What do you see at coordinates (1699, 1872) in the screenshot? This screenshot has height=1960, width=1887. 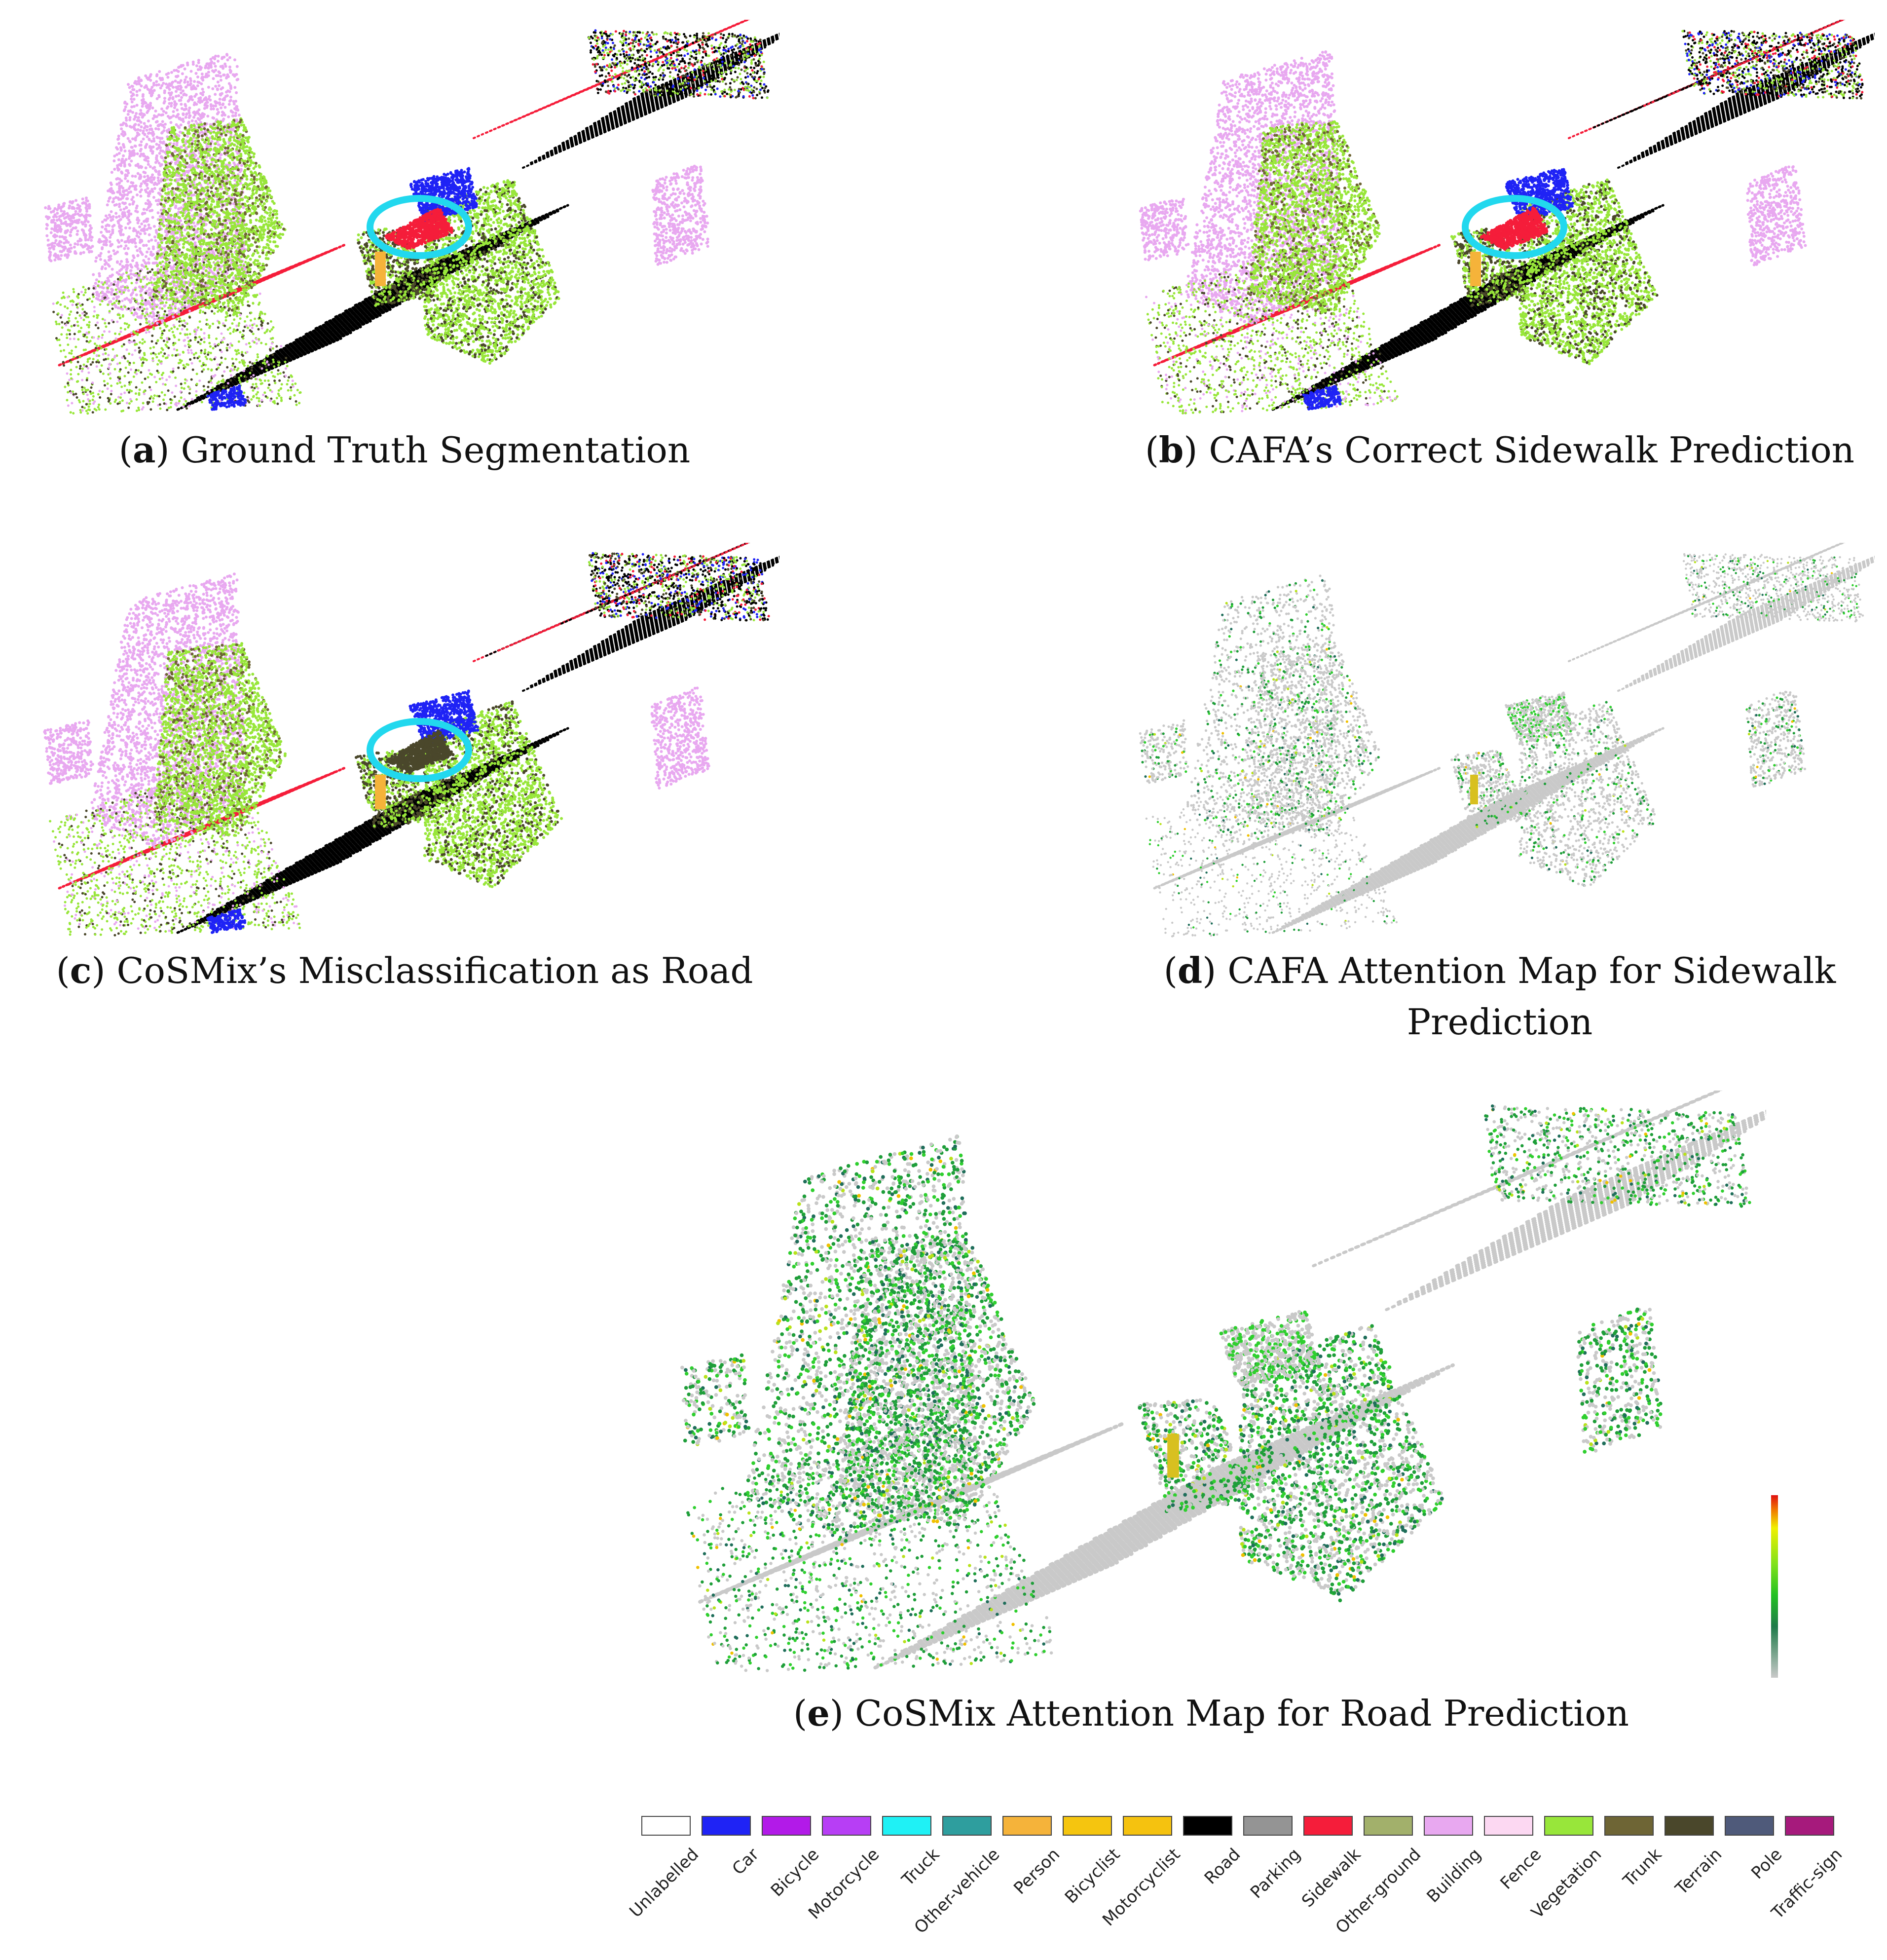 I see `legend-label-terrain: Terrain` at bounding box center [1699, 1872].